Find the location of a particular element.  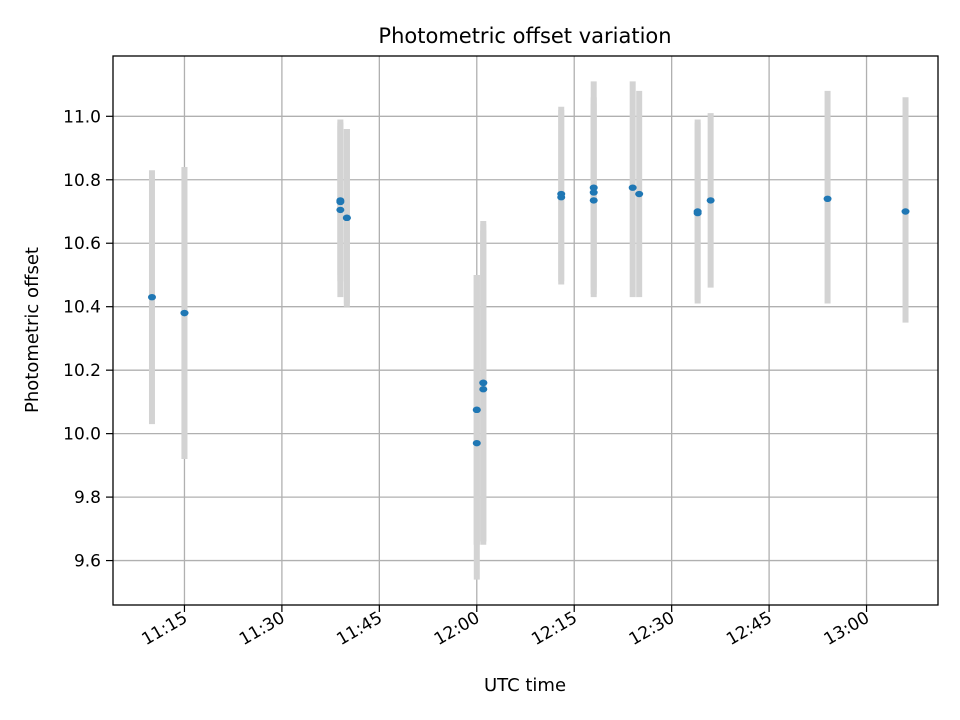

y-tick-label: 9.6 is located at coordinates (87, 562).